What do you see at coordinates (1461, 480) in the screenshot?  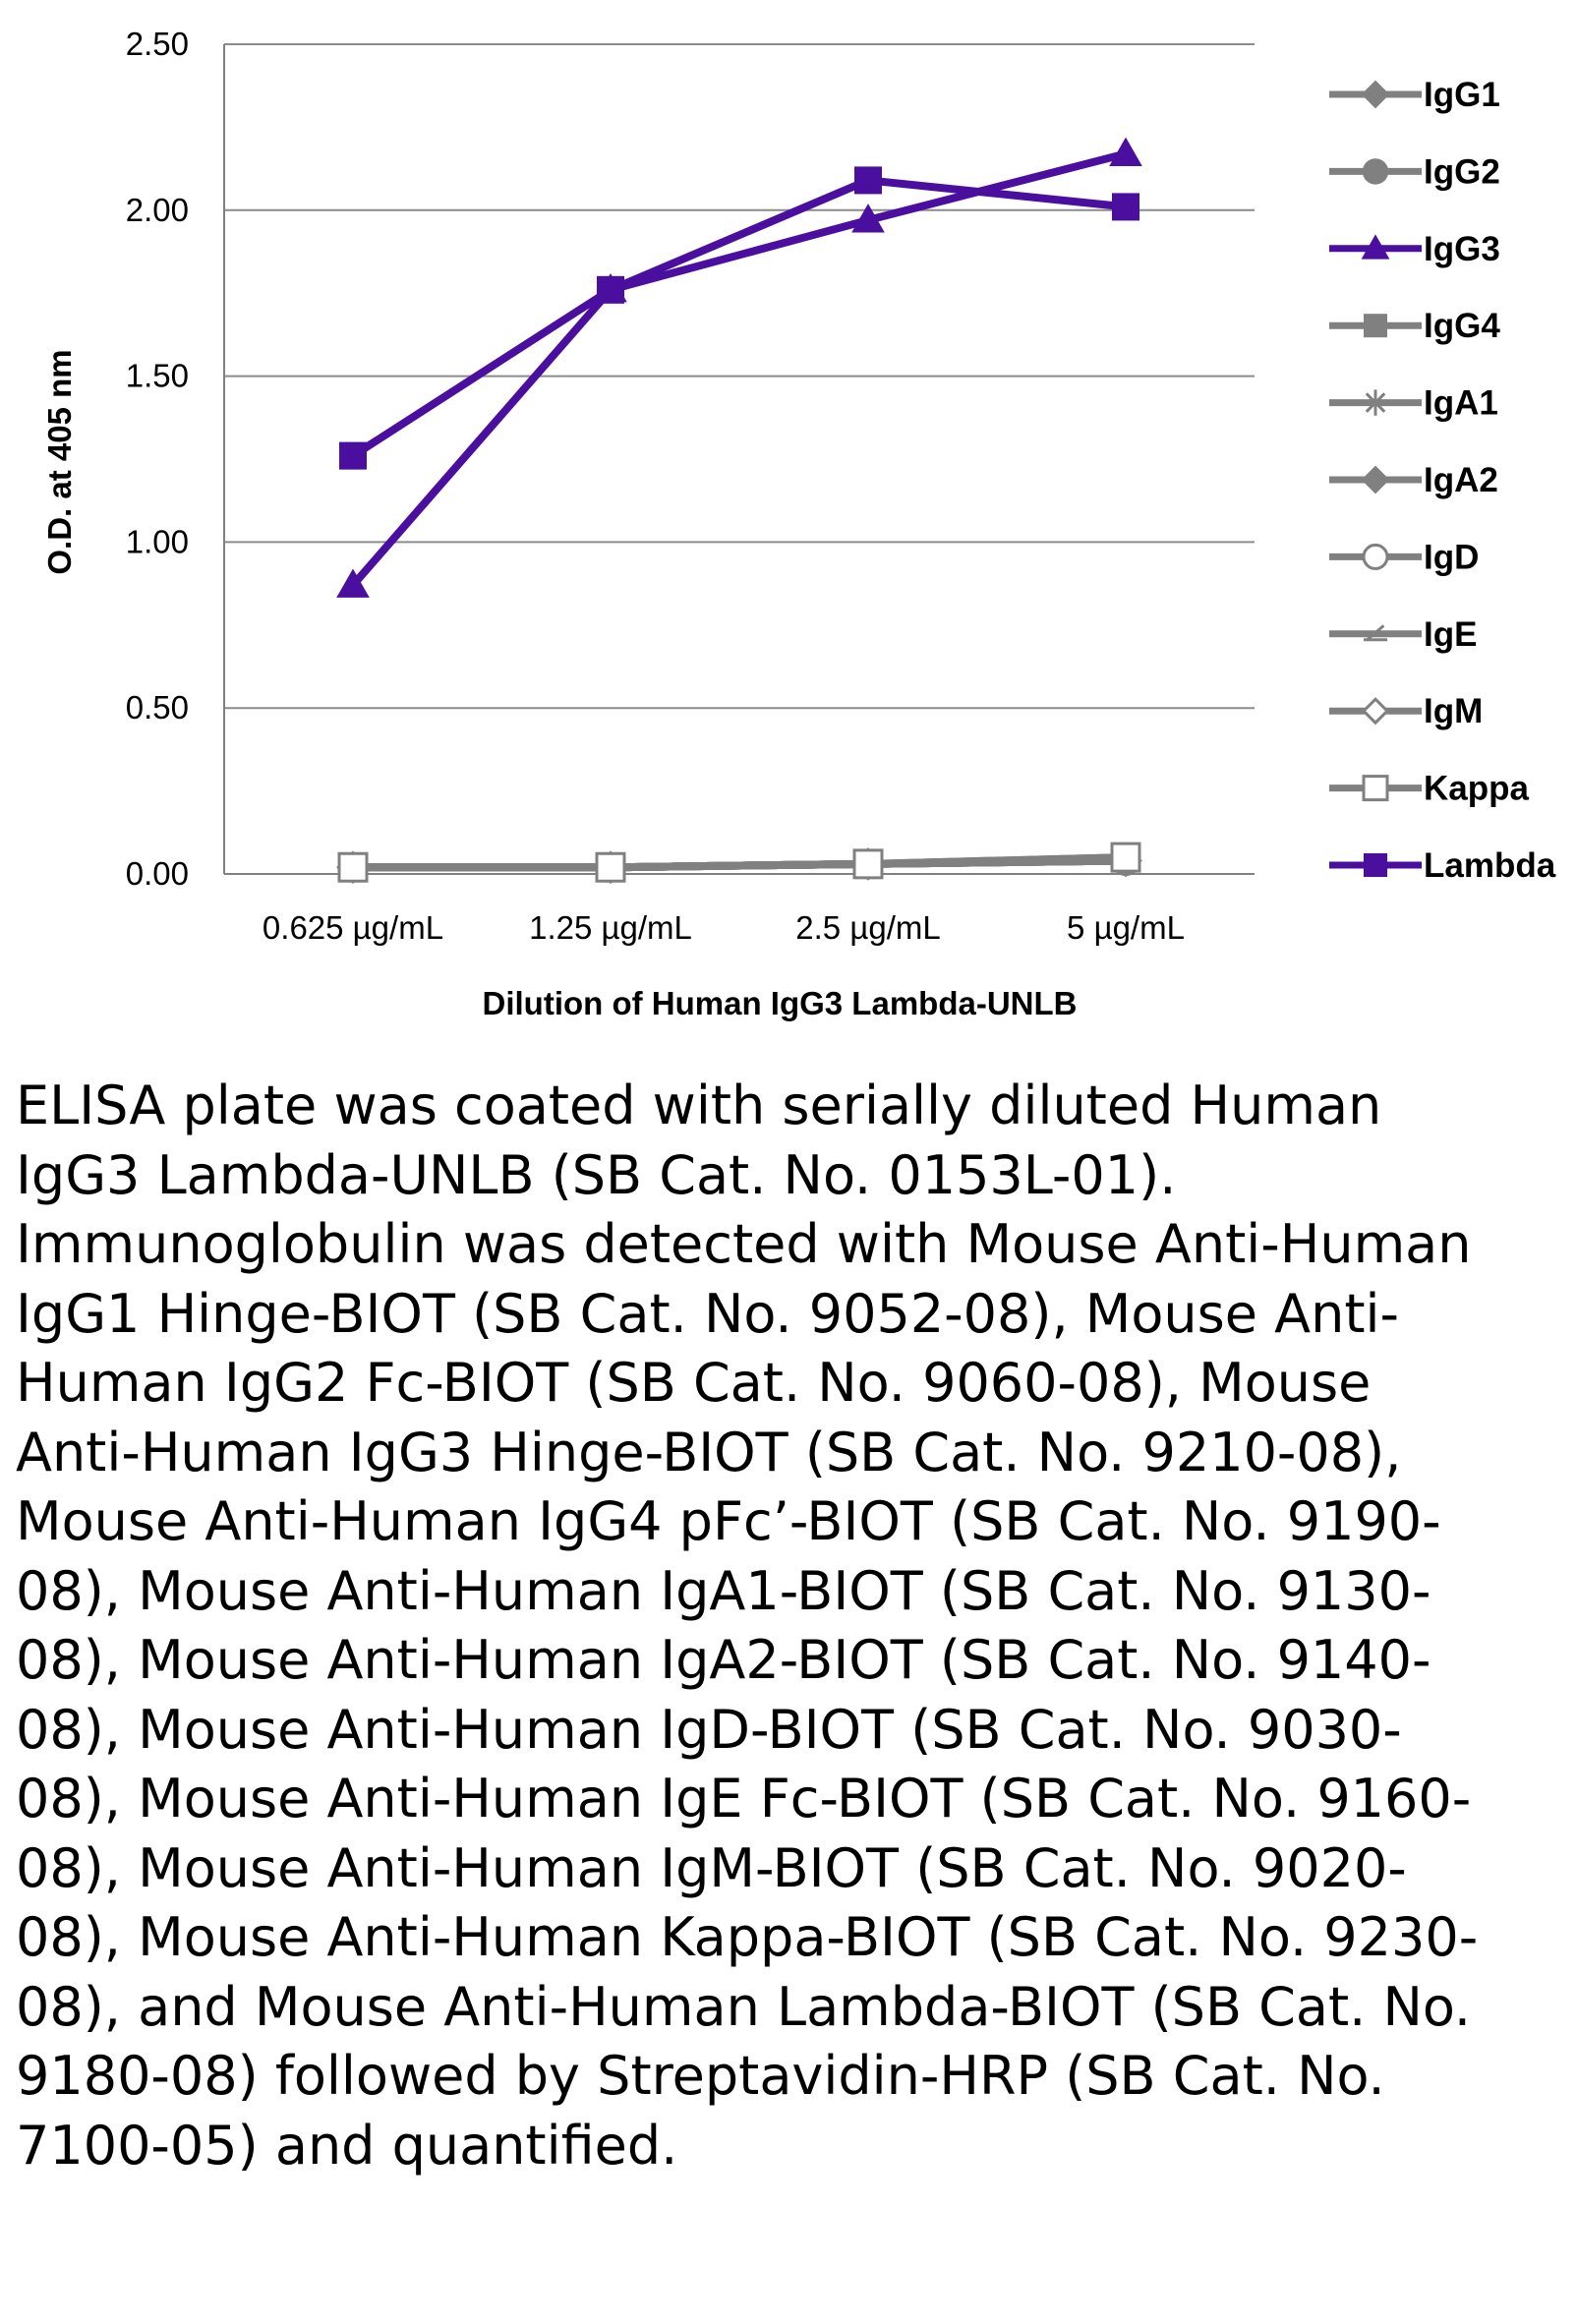 I see `legend-label: IgA2` at bounding box center [1461, 480].